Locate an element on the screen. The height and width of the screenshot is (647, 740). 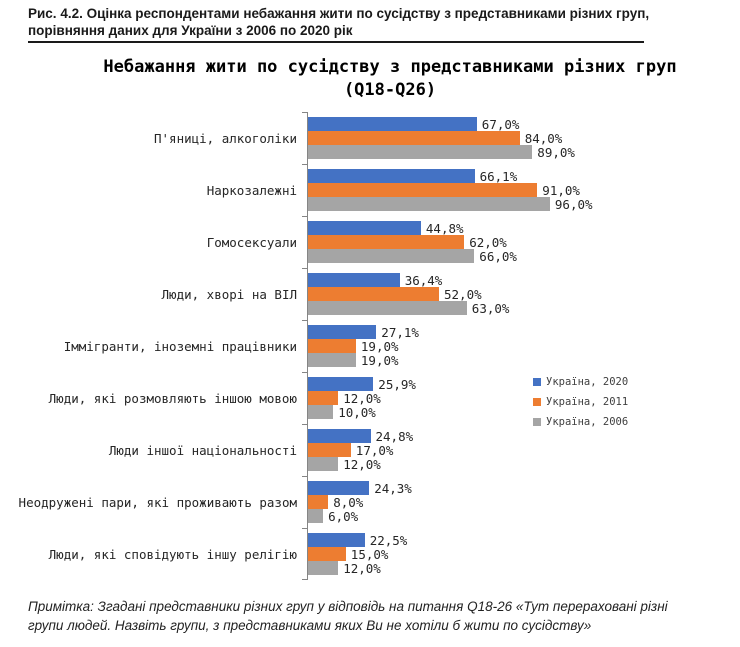
category-bars-group: 67,0% 84,0% 89,0% is located at coordinates (521, 138).